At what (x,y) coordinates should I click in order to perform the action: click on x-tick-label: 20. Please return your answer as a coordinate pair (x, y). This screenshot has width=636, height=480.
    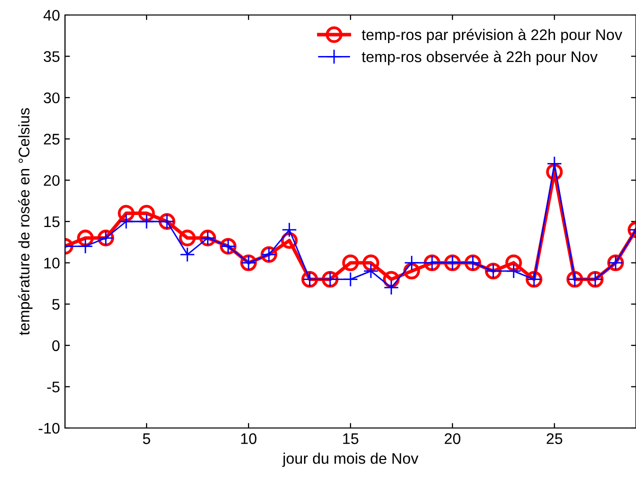
    Looking at the image, I should click on (452, 438).